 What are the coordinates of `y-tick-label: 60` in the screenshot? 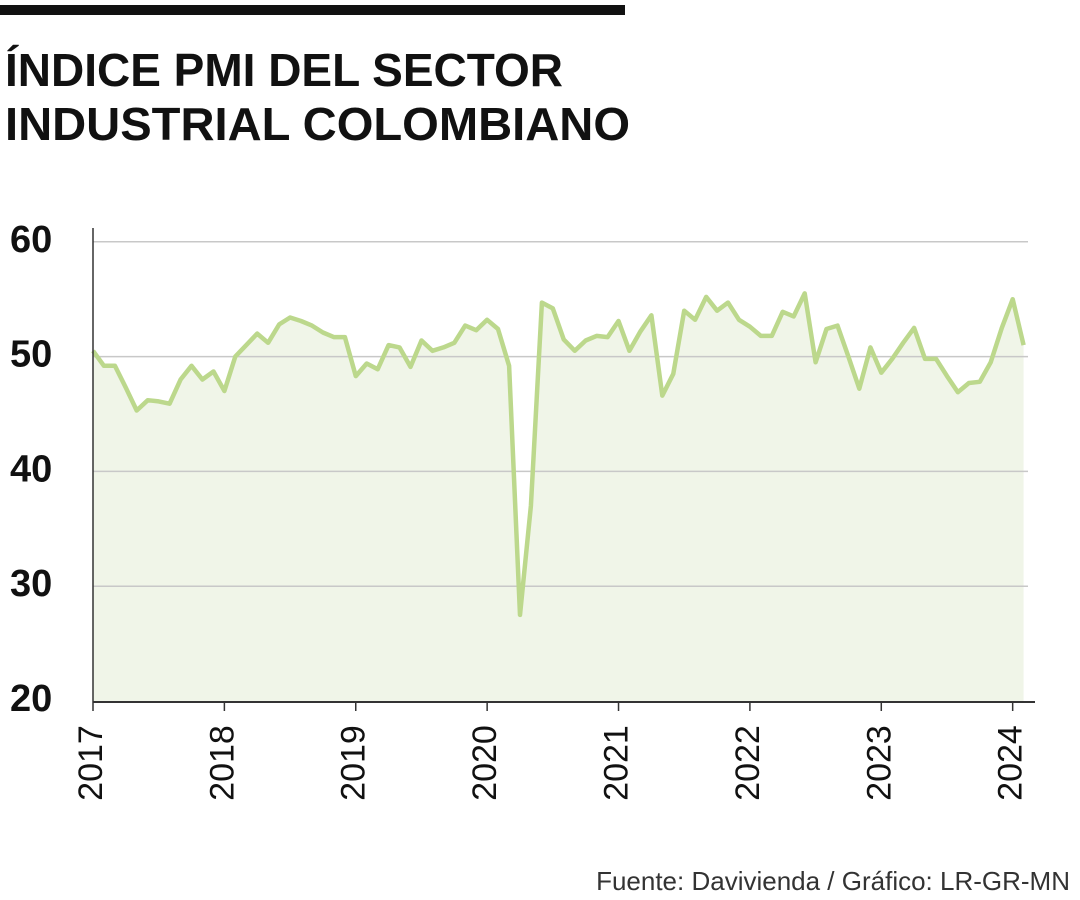 It's located at (31, 240).